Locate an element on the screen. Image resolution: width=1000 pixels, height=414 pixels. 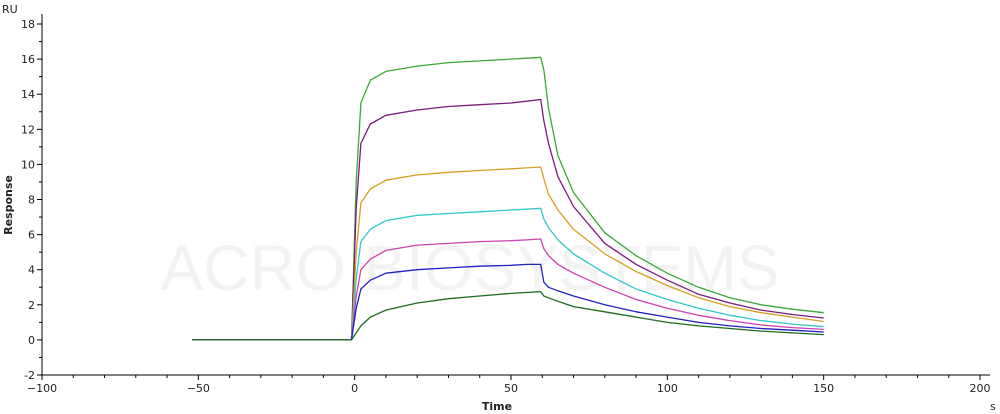
x-tick-label: 50 is located at coordinates (511, 388).